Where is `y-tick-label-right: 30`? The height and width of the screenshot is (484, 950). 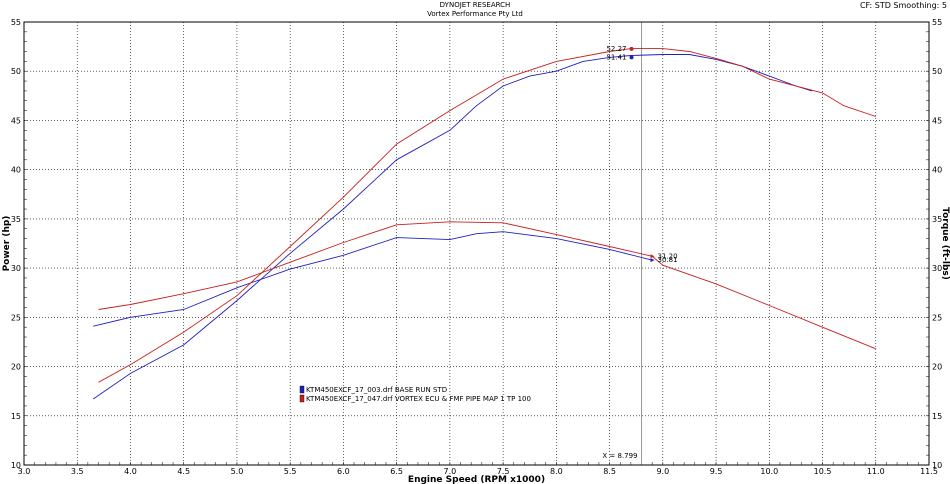
y-tick-label-right: 30 is located at coordinates (937, 268).